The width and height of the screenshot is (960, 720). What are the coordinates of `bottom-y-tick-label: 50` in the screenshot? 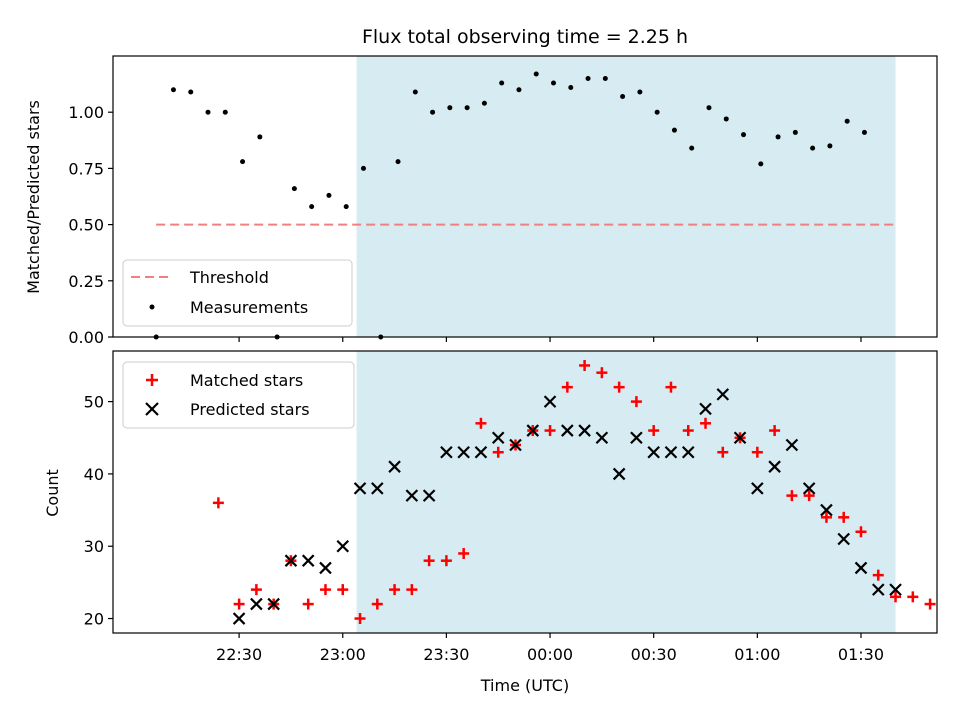 It's located at (94, 402).